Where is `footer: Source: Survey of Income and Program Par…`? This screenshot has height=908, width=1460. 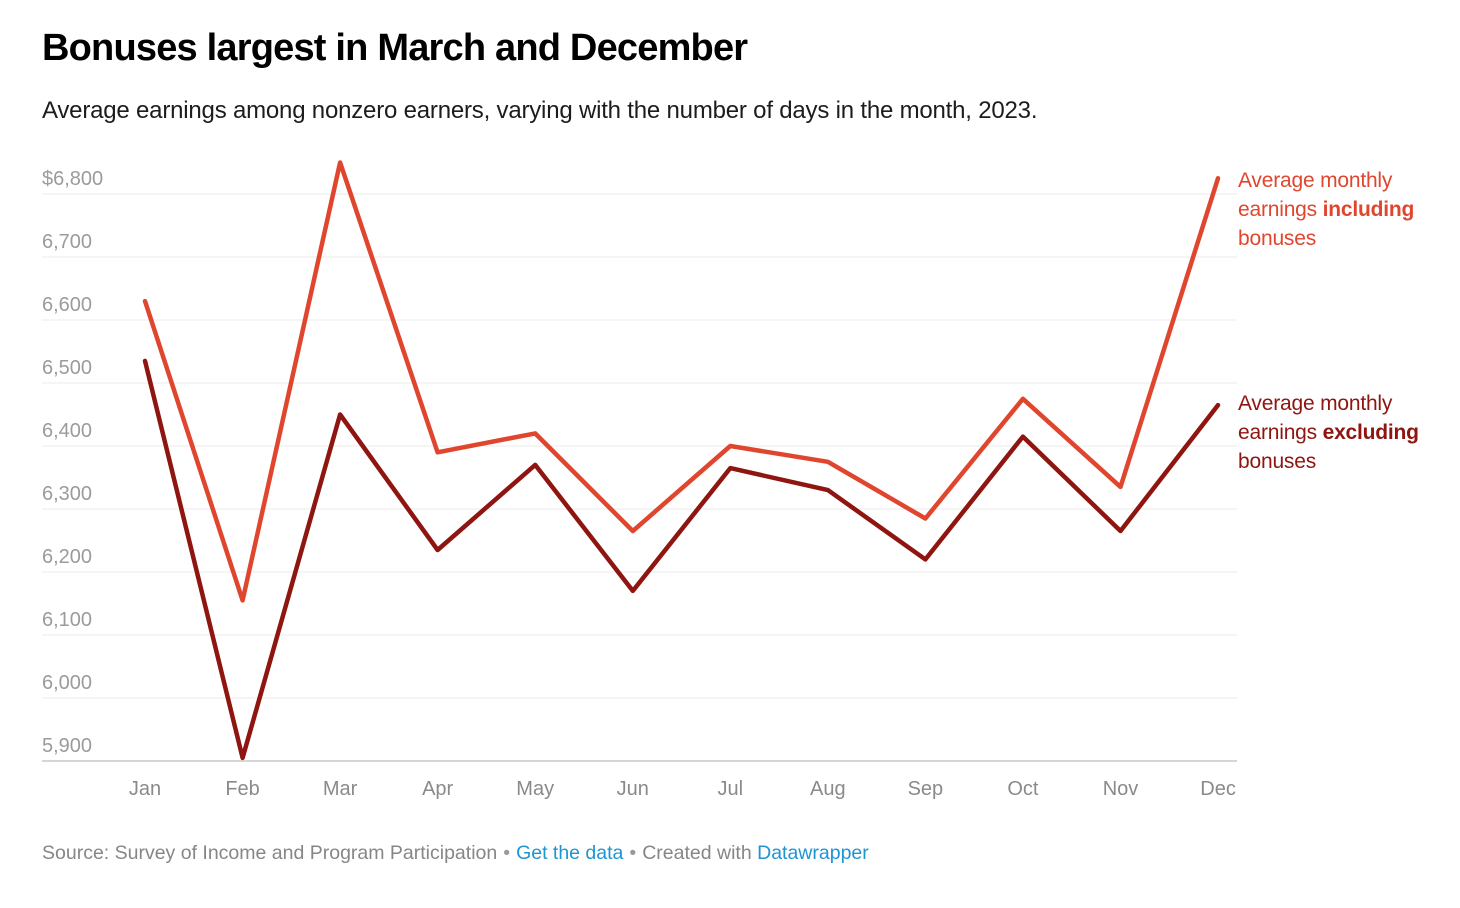
footer: Source: Survey of Income and Program Par… is located at coordinates (455, 853).